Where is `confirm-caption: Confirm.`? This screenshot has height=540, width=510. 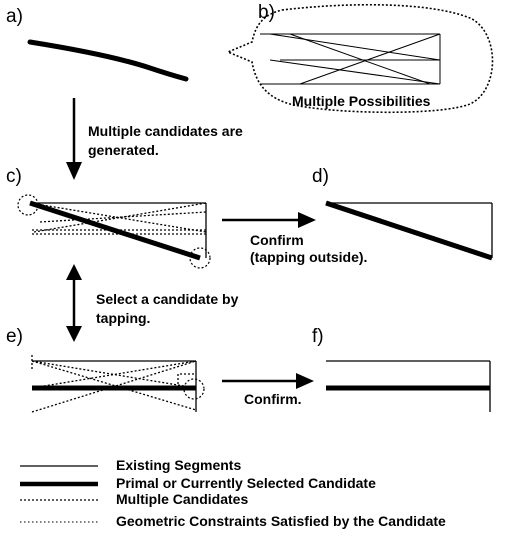 confirm-caption: Confirm. is located at coordinates (273, 399).